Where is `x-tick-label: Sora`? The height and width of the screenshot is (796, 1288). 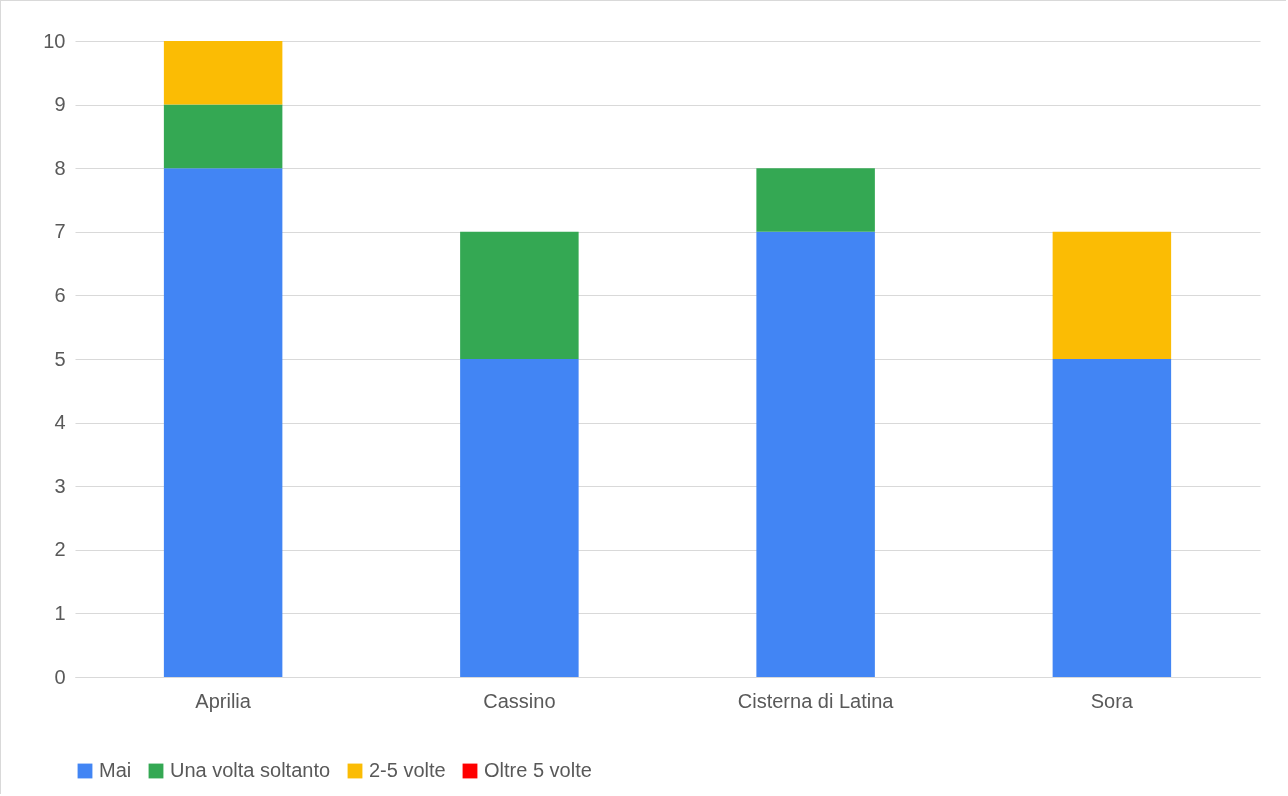 x-tick-label: Sora is located at coordinates (1112, 700).